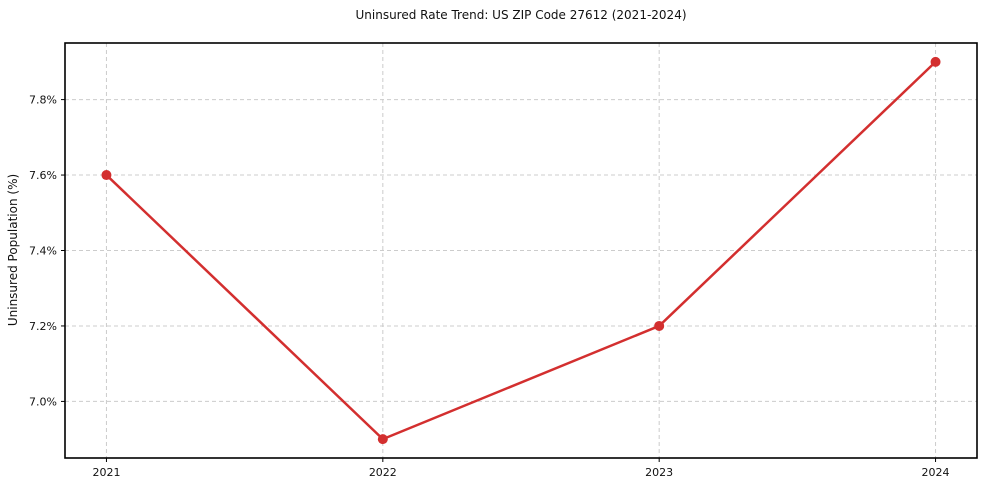  What do you see at coordinates (383, 472) in the screenshot?
I see `x-tick-label: 2022` at bounding box center [383, 472].